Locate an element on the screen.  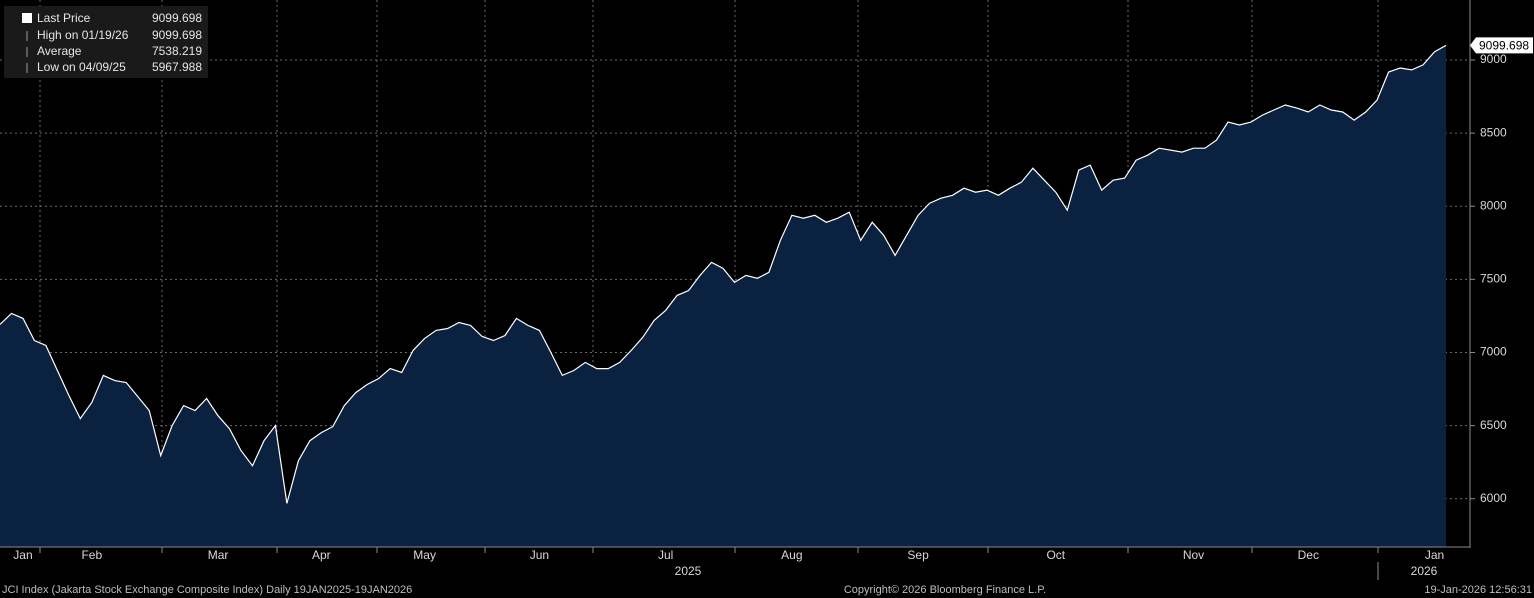
y-tick-label: 6000 is located at coordinates (1493, 498).